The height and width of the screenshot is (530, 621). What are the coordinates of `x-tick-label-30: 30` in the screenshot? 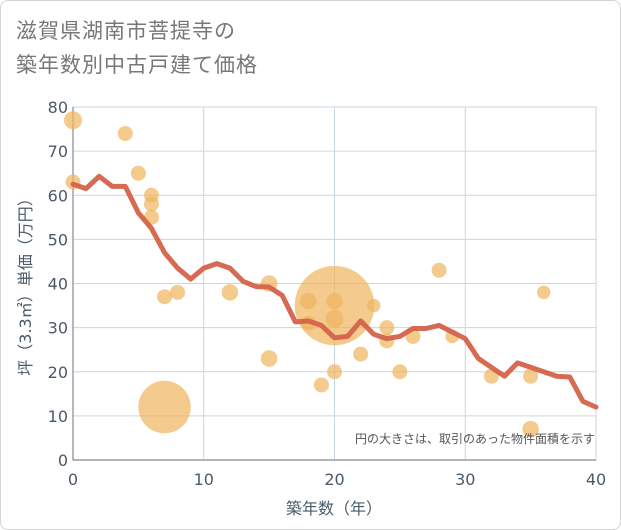 It's located at (465, 479).